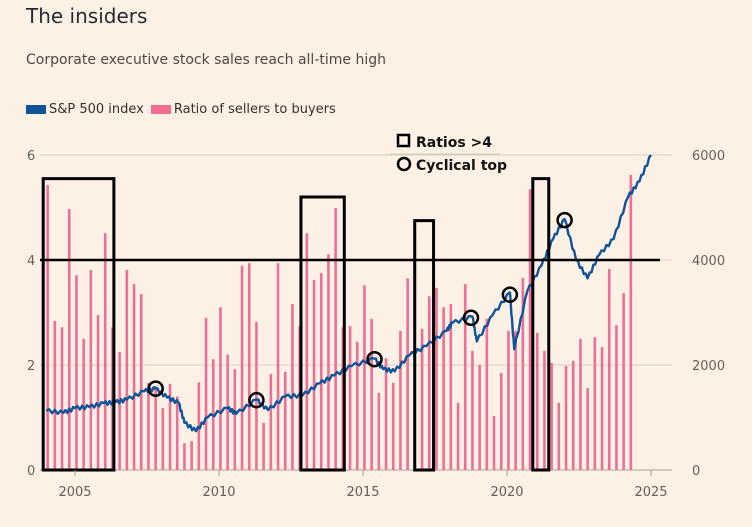 This screenshot has height=527, width=752. I want to click on y-left-tick-label: 6, so click(31, 156).